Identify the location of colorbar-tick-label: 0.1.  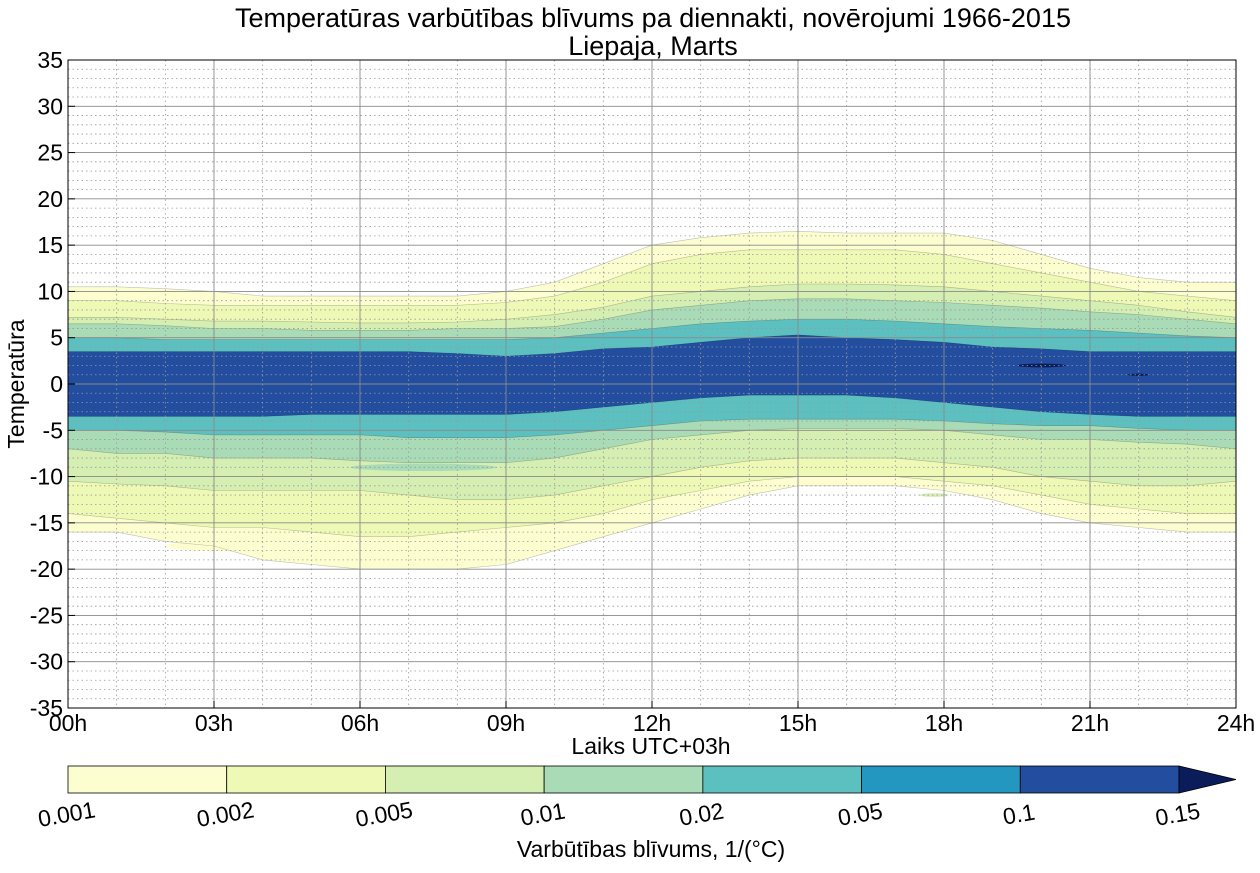
(1019, 814).